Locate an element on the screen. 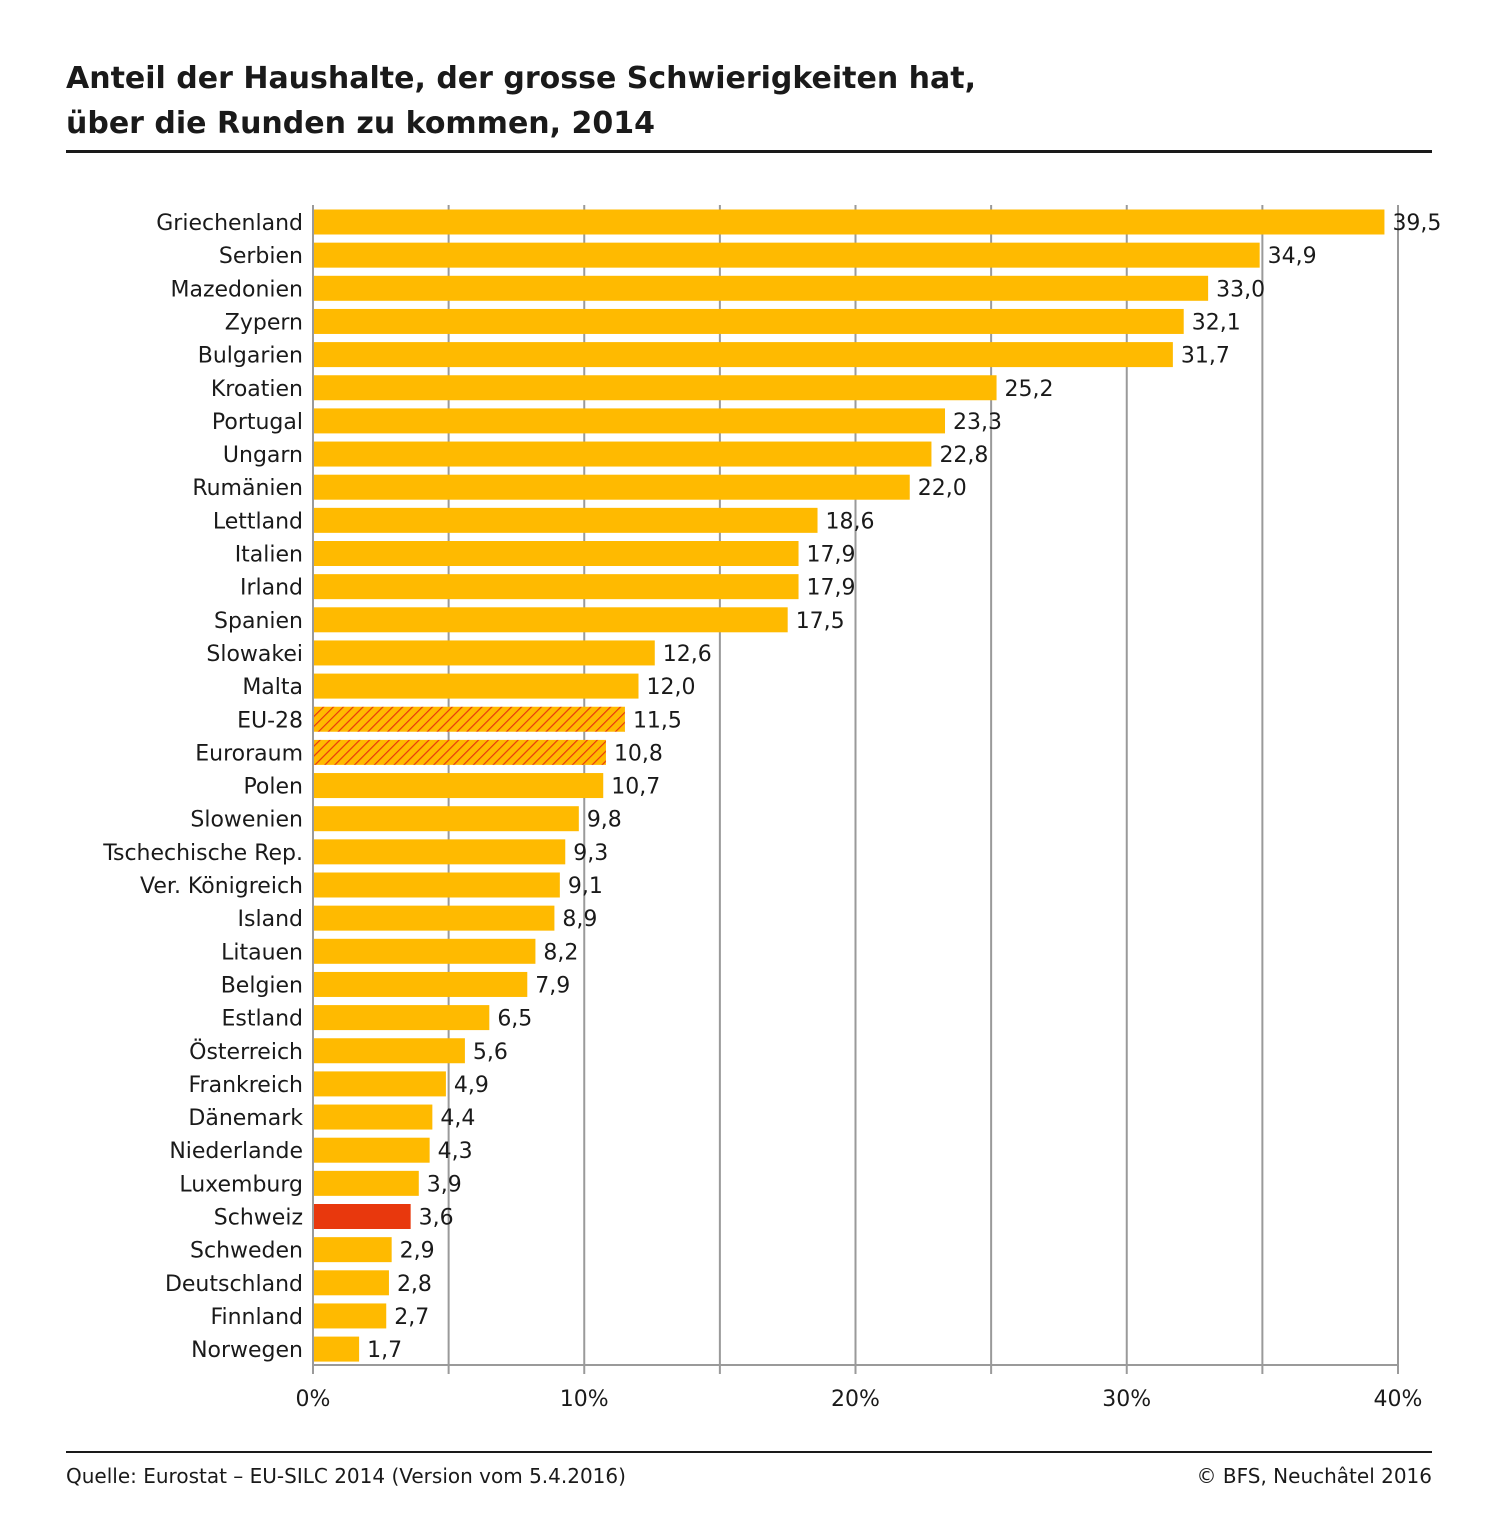  value-label: 33,0 is located at coordinates (1240, 289).